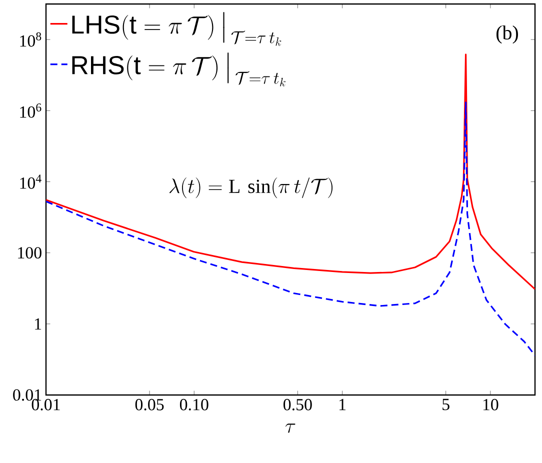  Describe the element at coordinates (30, 253) in the screenshot. I see `y-tick-label: 100` at that location.